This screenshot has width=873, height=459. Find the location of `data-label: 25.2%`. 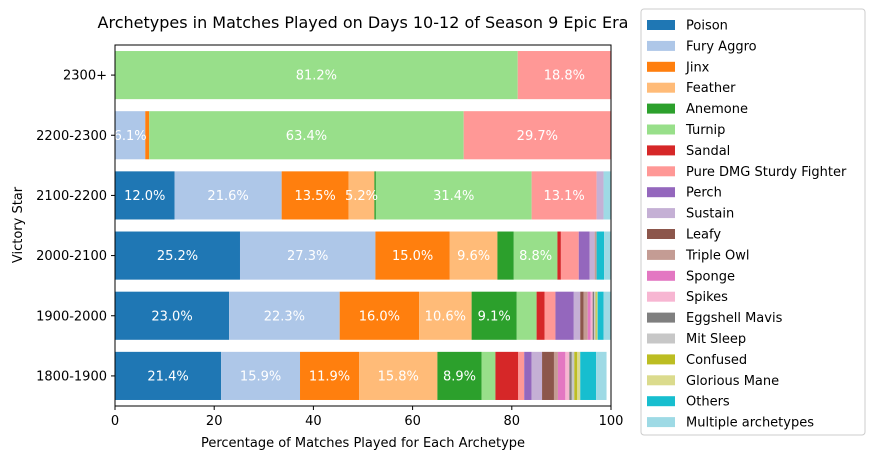

data-label: 25.2% is located at coordinates (177, 256).